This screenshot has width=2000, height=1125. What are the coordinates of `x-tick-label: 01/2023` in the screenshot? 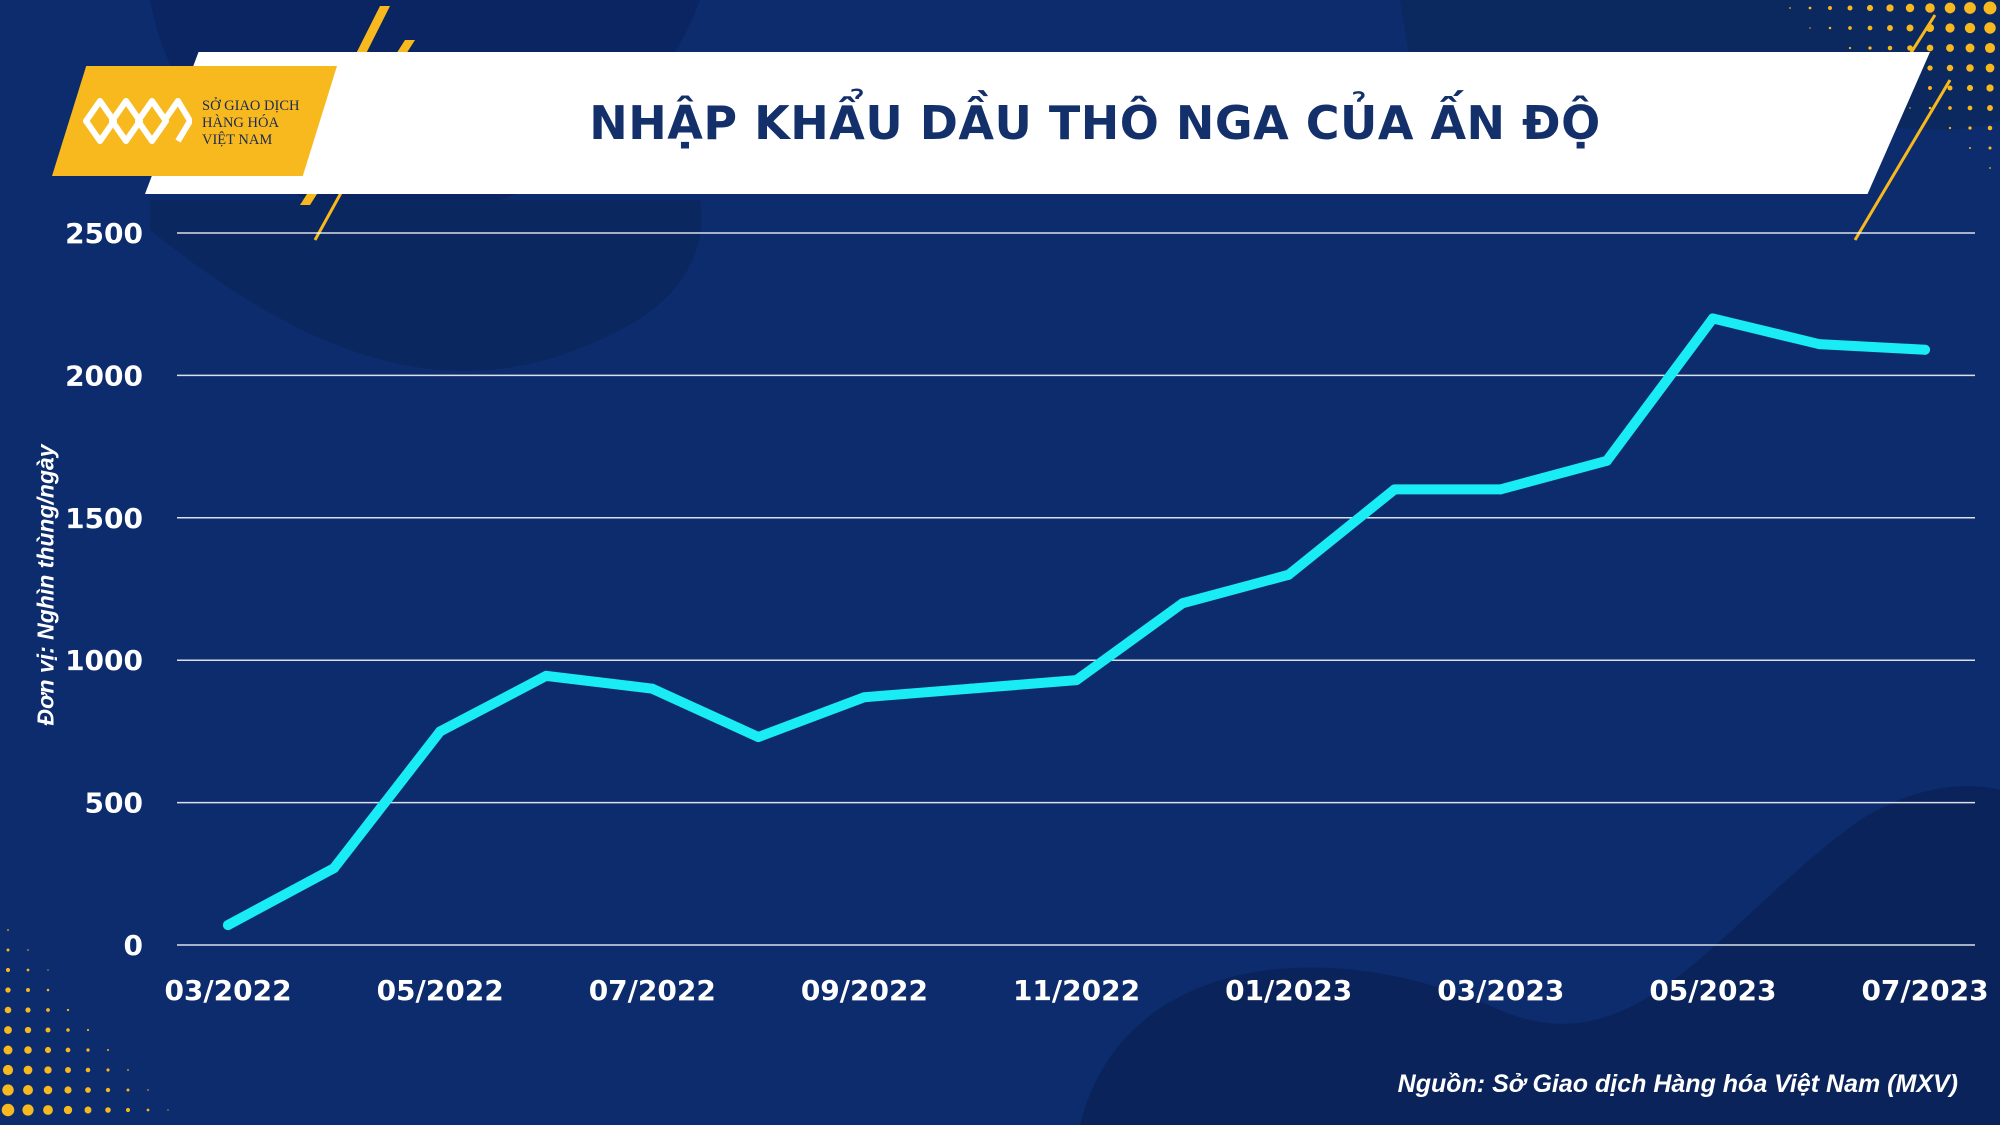 It's located at (1288, 990).